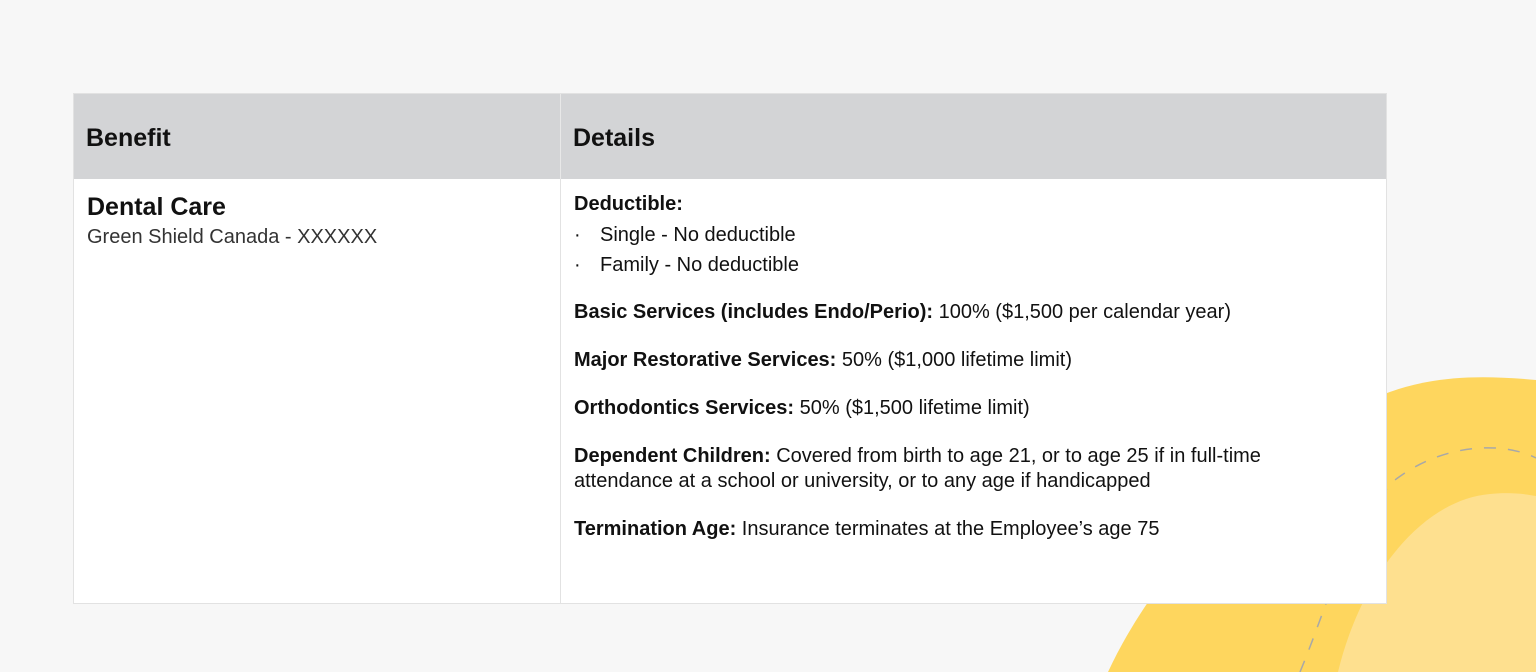  Describe the element at coordinates (317, 136) in the screenshot. I see `header-benefit: Benefit` at that location.